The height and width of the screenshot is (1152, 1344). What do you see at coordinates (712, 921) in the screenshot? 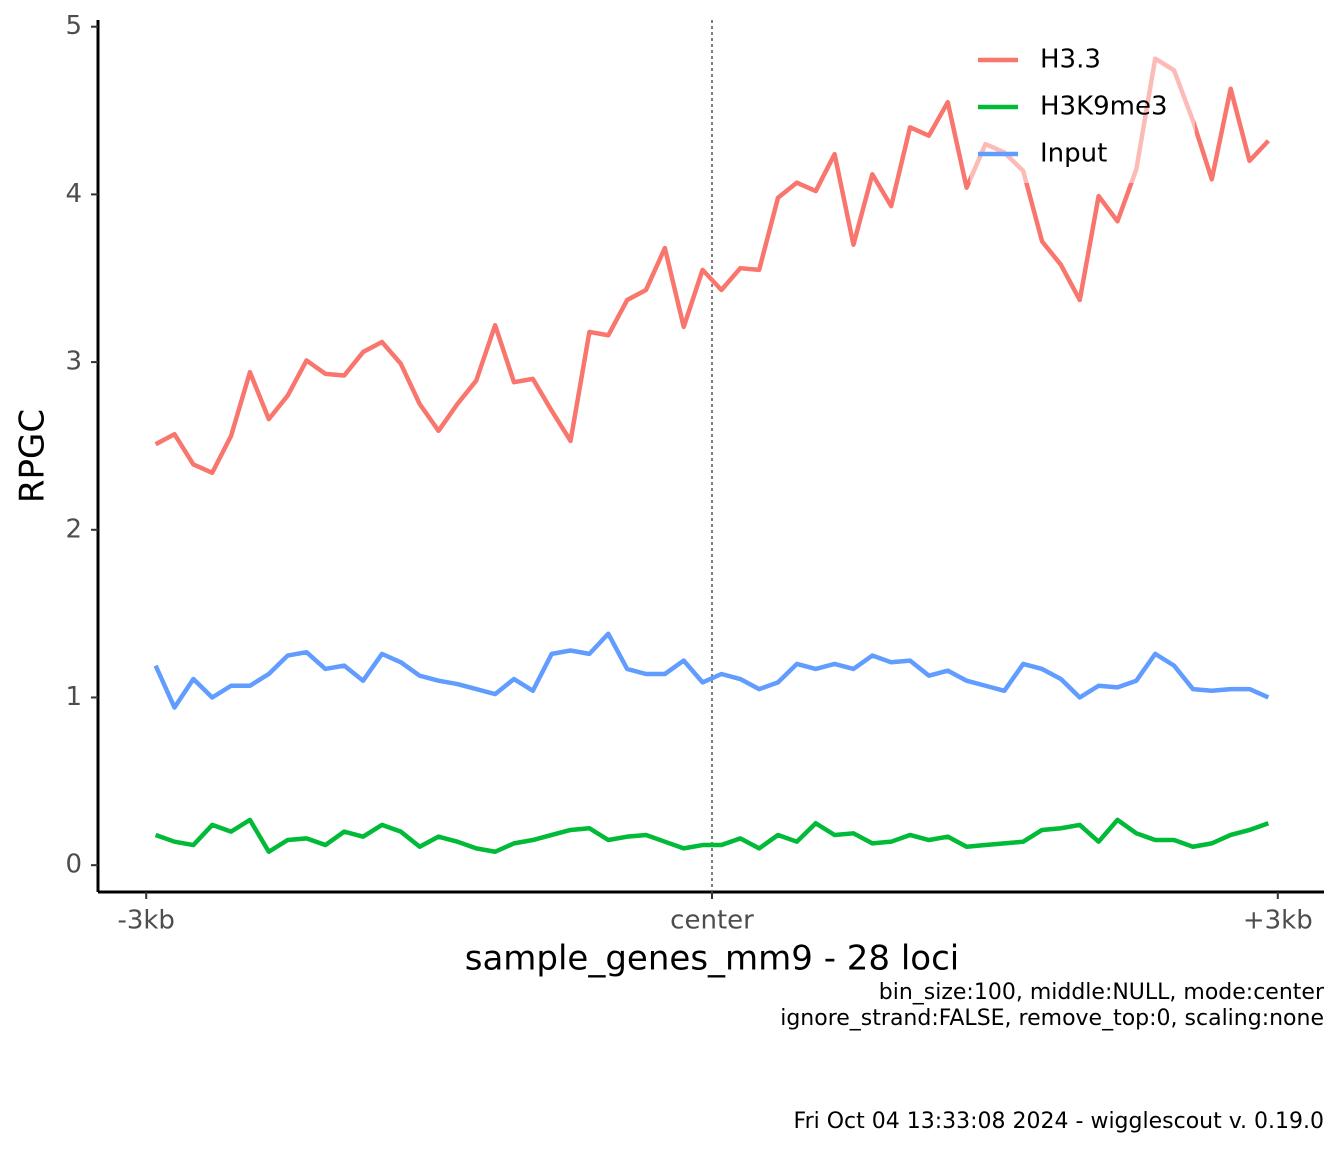
I see `x-tick-label: center` at bounding box center [712, 921].